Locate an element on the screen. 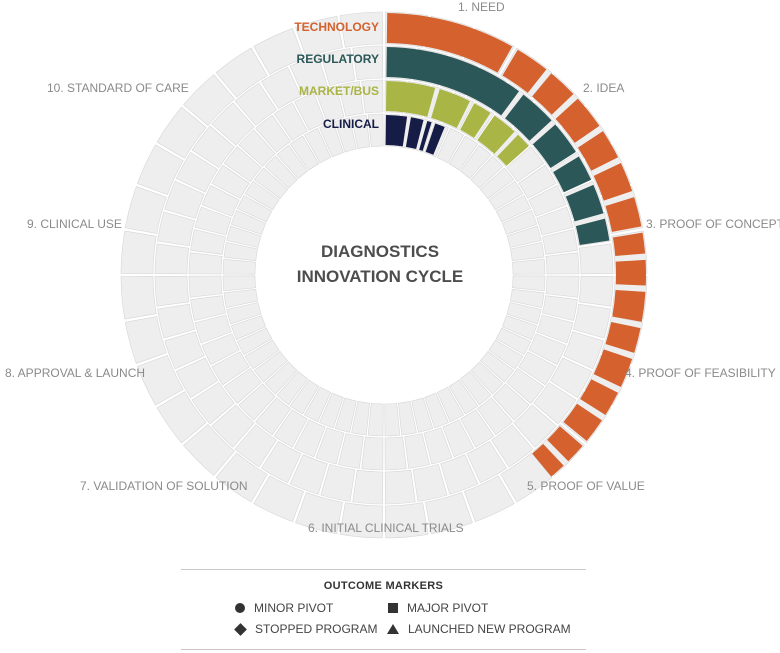 The image size is (780, 653). legend-title: OUTCOME MARKERS is located at coordinates (383, 586).